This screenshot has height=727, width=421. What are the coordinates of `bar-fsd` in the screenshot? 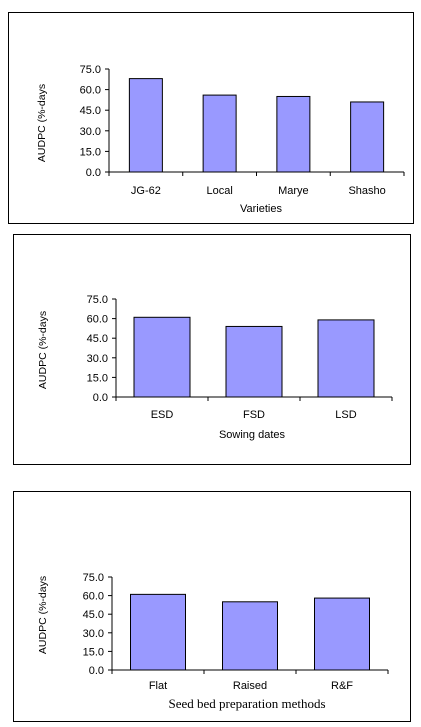 It's located at (254, 361).